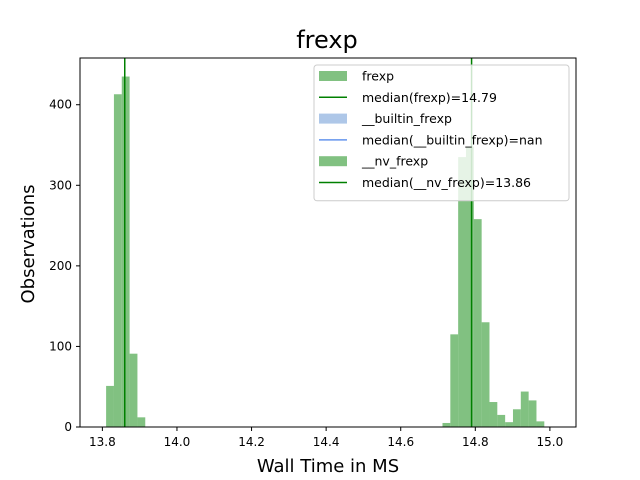  I want to click on x-tick-label: 14.2, so click(251, 442).